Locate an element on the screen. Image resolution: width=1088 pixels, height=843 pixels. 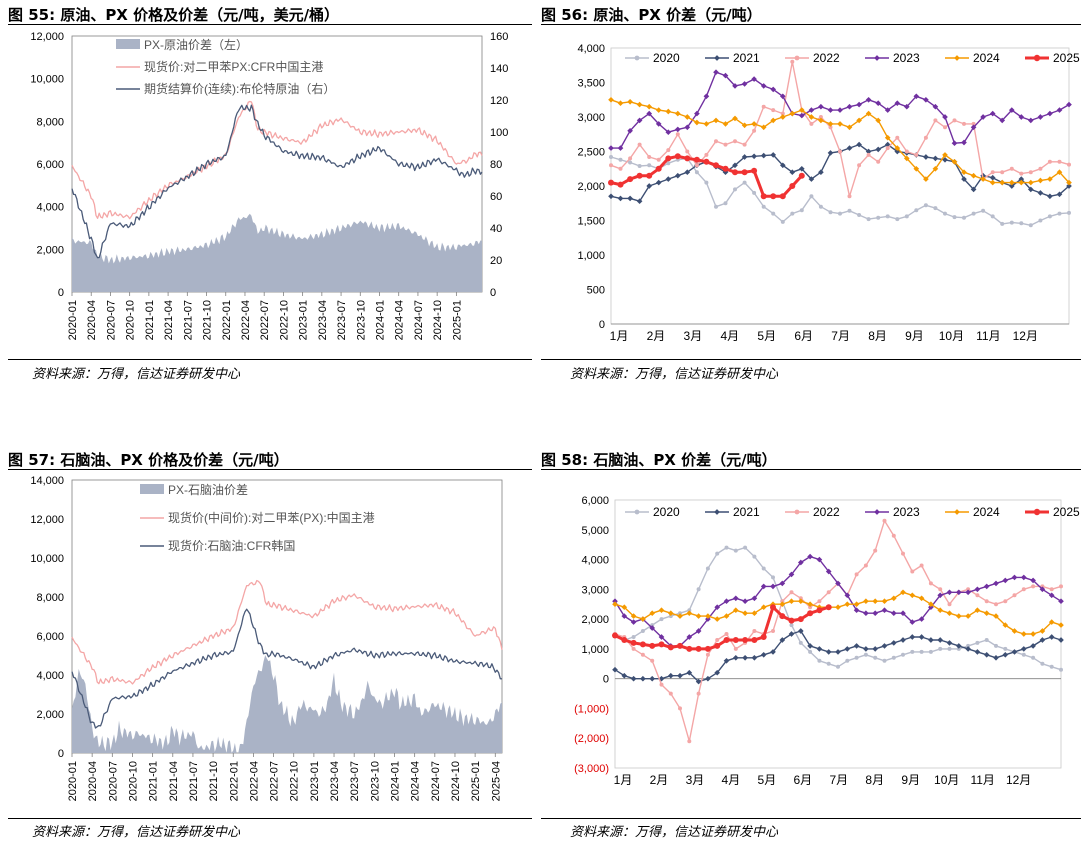
fig55-xtick-label: 2021-10 is located at coordinates (208, 320).